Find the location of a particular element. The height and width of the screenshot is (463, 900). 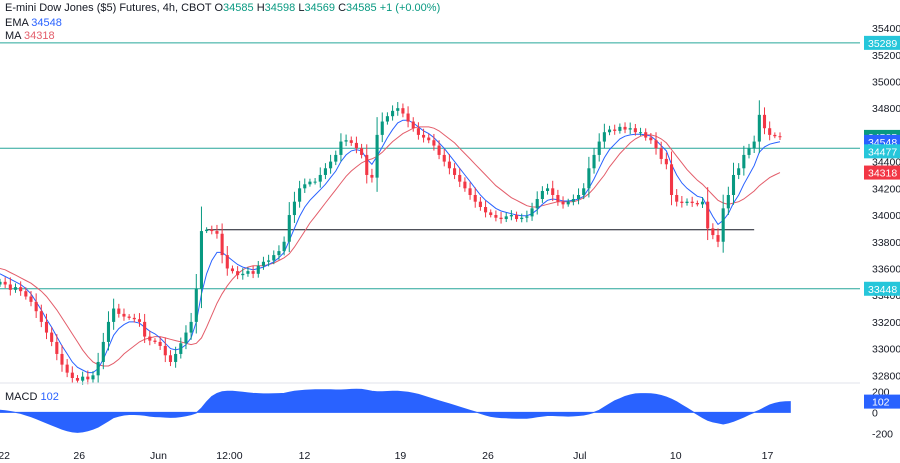

symbol-title: E-mini Dow Jones ($5) Futures, 4h, CBOT is located at coordinates (108, 8).